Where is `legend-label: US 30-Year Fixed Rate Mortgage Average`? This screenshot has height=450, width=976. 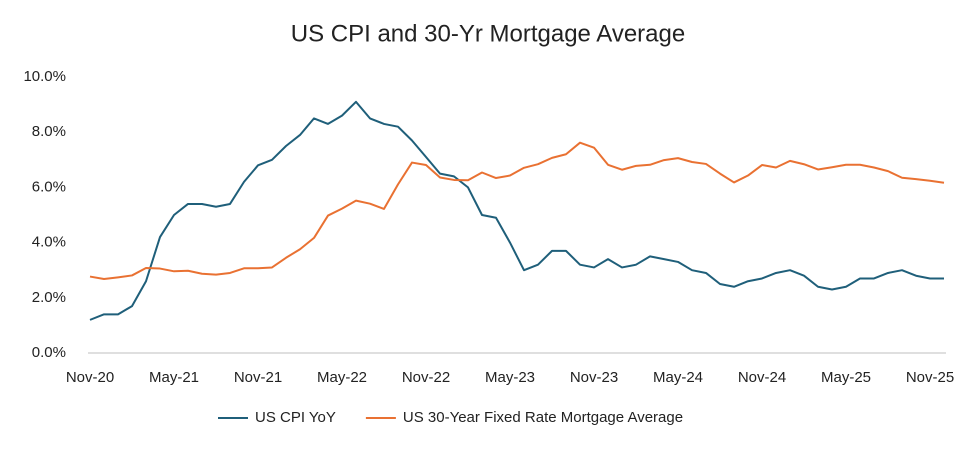 legend-label: US 30-Year Fixed Rate Mortgage Average is located at coordinates (543, 417).